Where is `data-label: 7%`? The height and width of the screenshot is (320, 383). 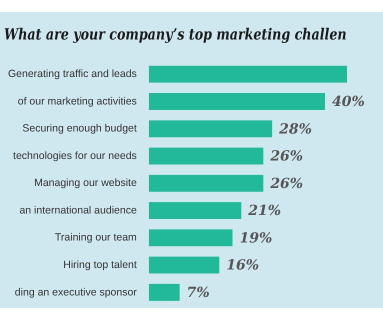
data-label: 7% is located at coordinates (198, 293).